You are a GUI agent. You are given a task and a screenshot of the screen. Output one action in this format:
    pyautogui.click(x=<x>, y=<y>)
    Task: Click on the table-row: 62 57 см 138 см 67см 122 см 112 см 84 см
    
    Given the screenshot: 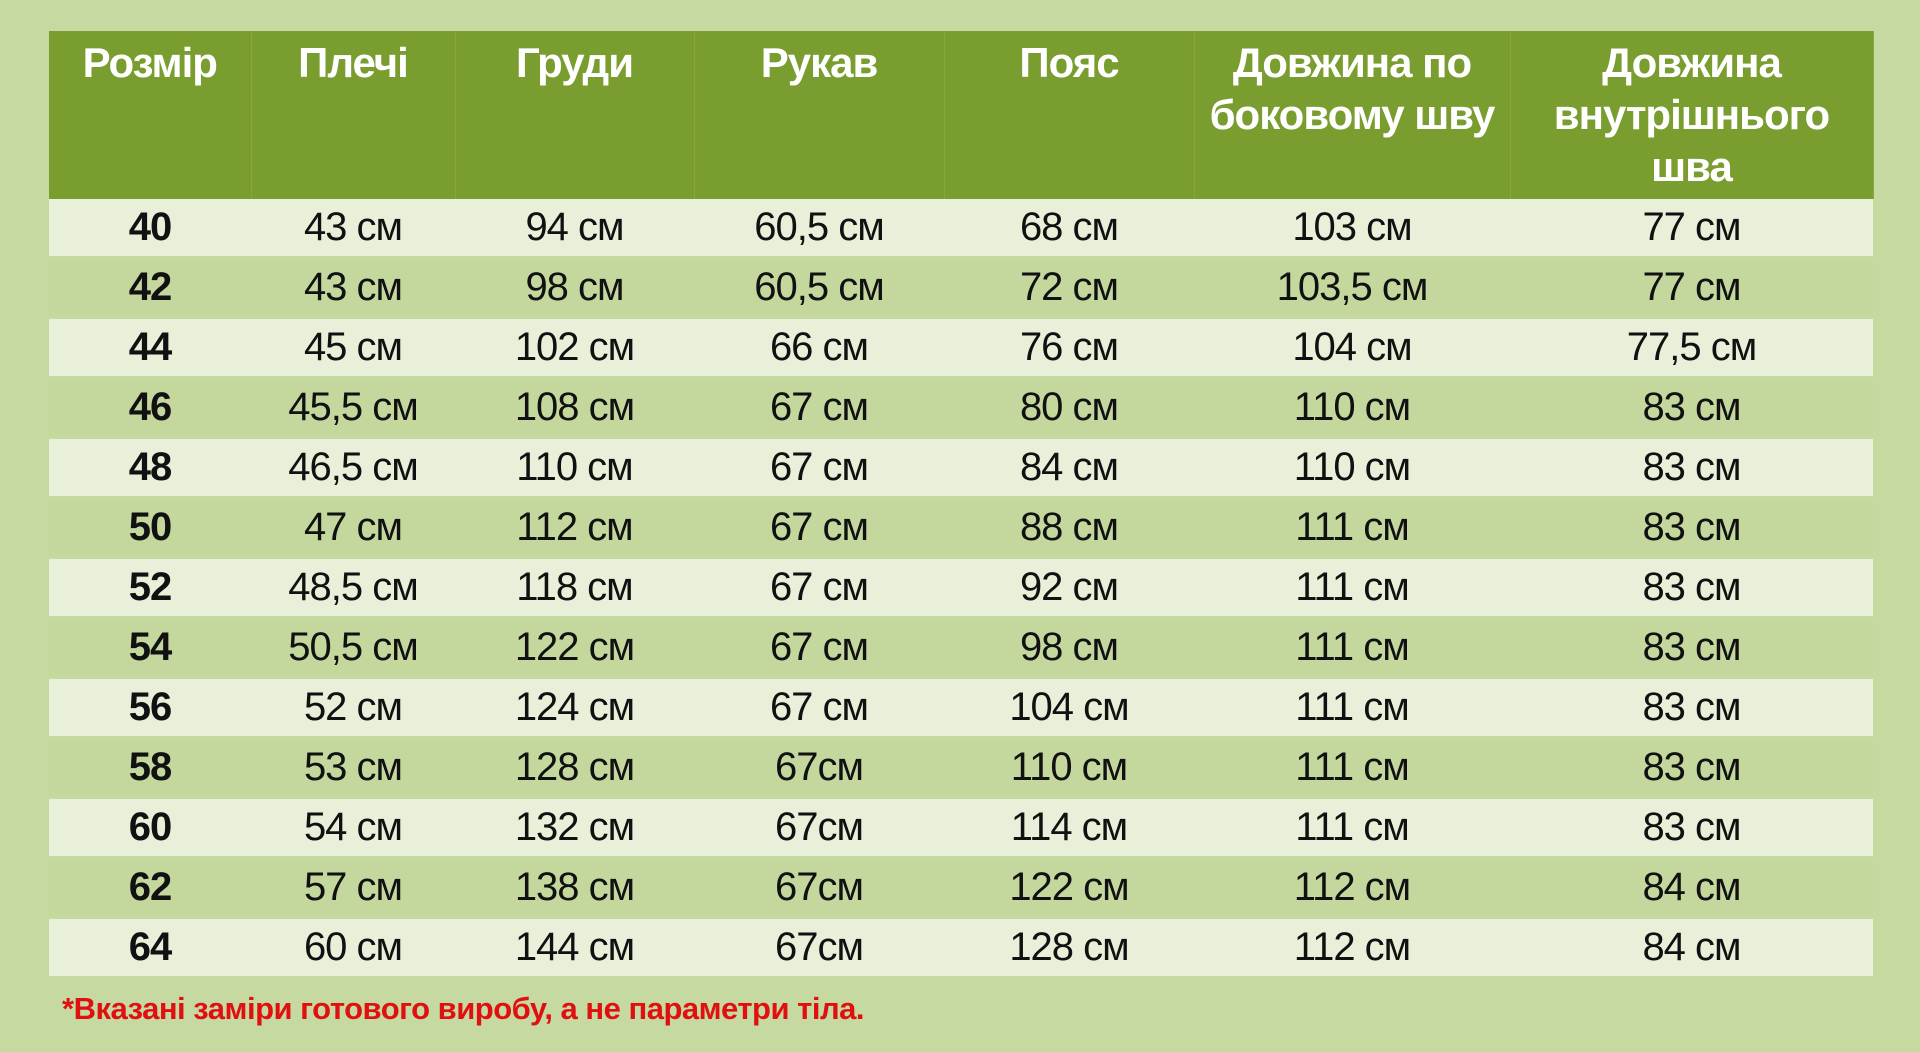 What is the action you would take?
    pyautogui.click(x=961, y=888)
    